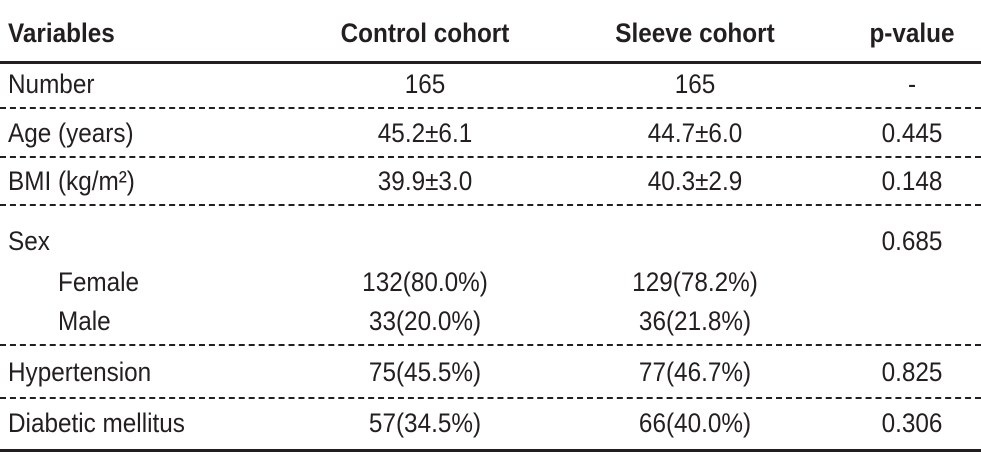 The height and width of the screenshot is (455, 981). Describe the element at coordinates (695, 321) in the screenshot. I see `table-cell: 36(21.8%)` at that location.